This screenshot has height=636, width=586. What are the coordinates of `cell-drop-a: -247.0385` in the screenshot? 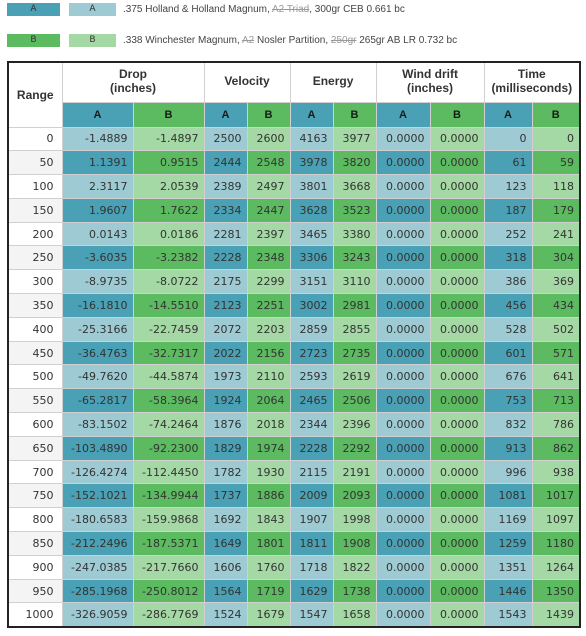 It's located at (97, 567).